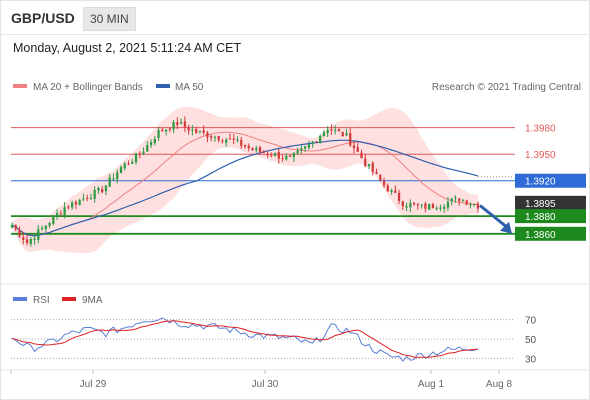  I want to click on forecast-arrow-head, so click(506, 227).